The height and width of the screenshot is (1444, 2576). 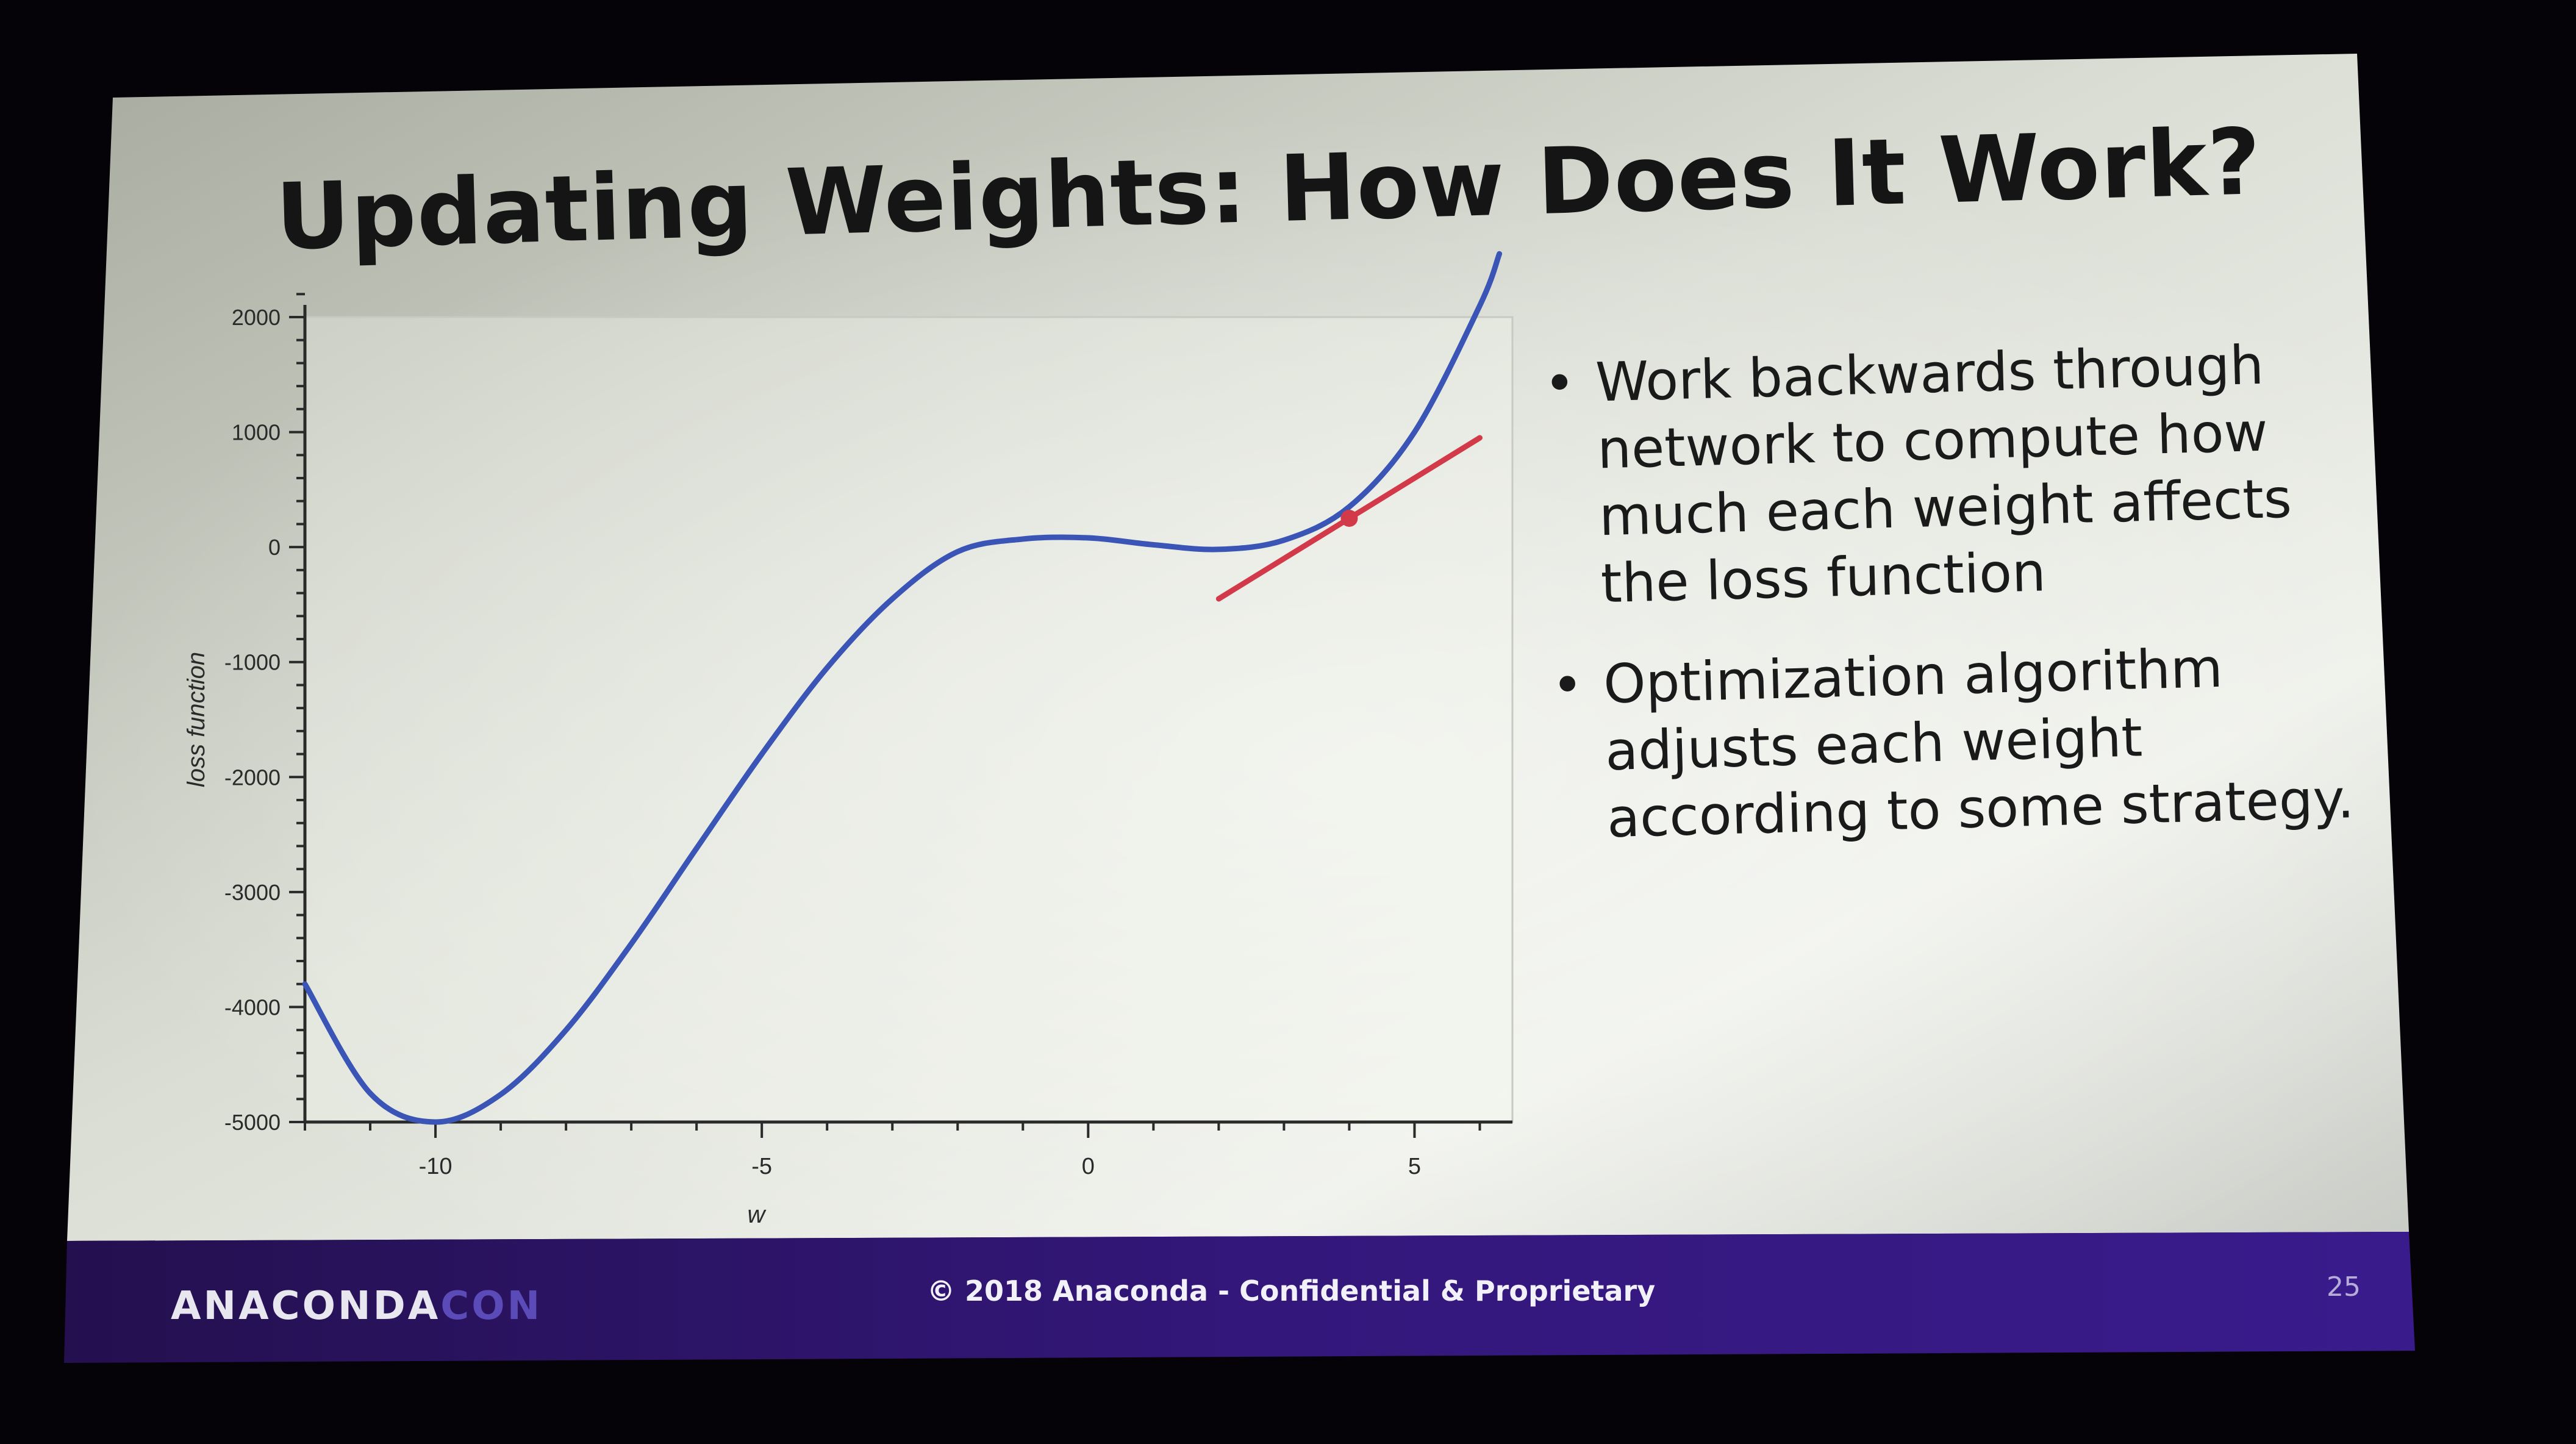 What do you see at coordinates (757, 1214) in the screenshot?
I see `x-axis-label: w` at bounding box center [757, 1214].